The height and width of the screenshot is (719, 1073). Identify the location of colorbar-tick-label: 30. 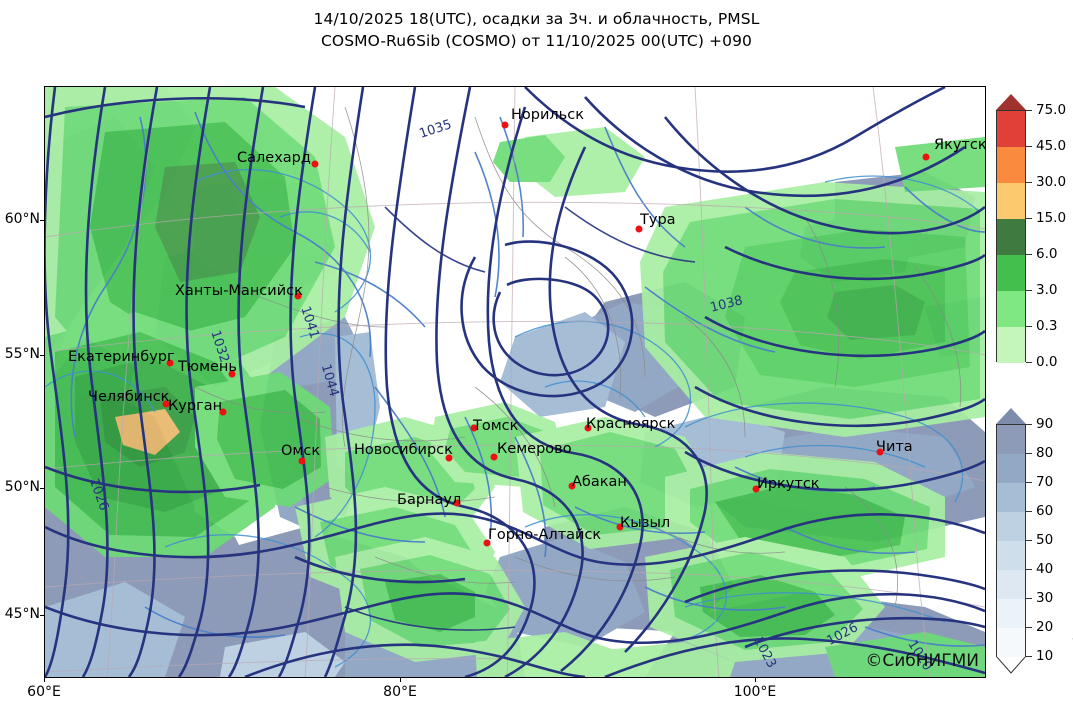
(1045, 598).